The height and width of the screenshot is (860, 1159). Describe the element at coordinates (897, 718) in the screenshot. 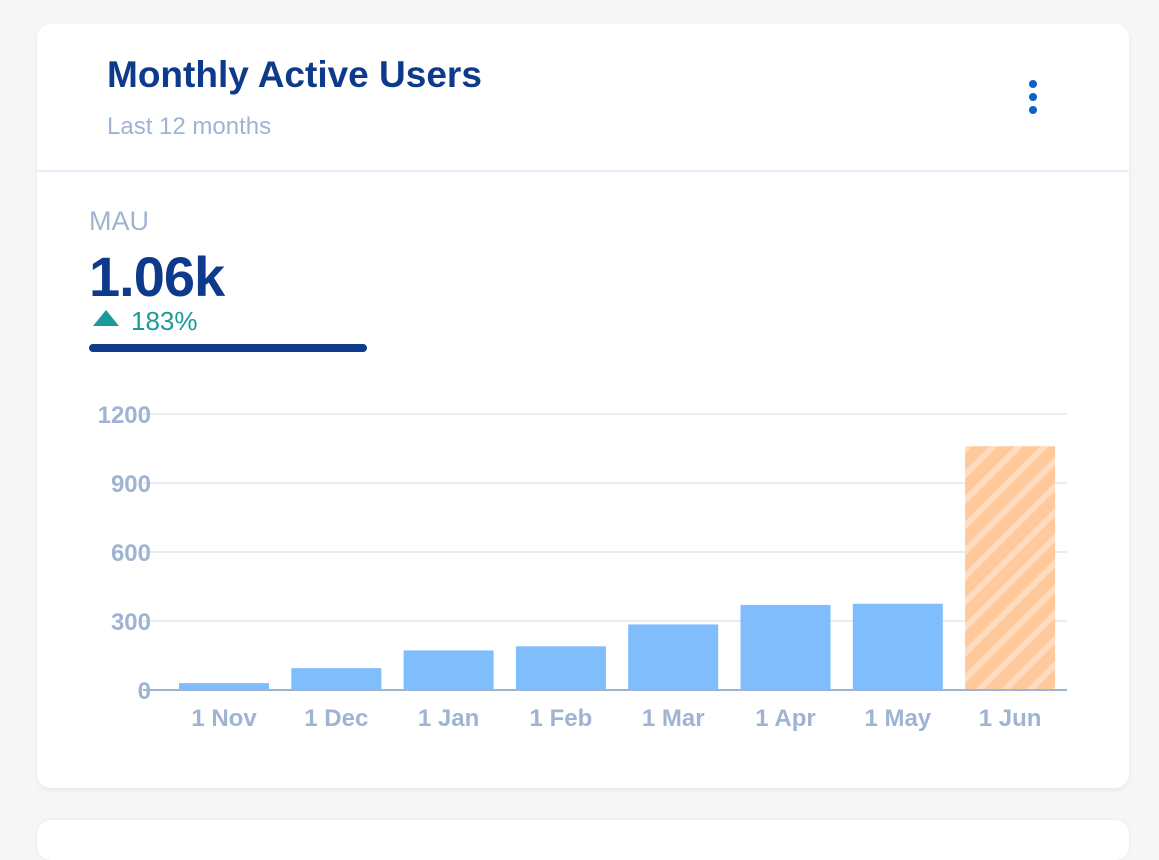

I see `x-tick-label: 1 May` at that location.